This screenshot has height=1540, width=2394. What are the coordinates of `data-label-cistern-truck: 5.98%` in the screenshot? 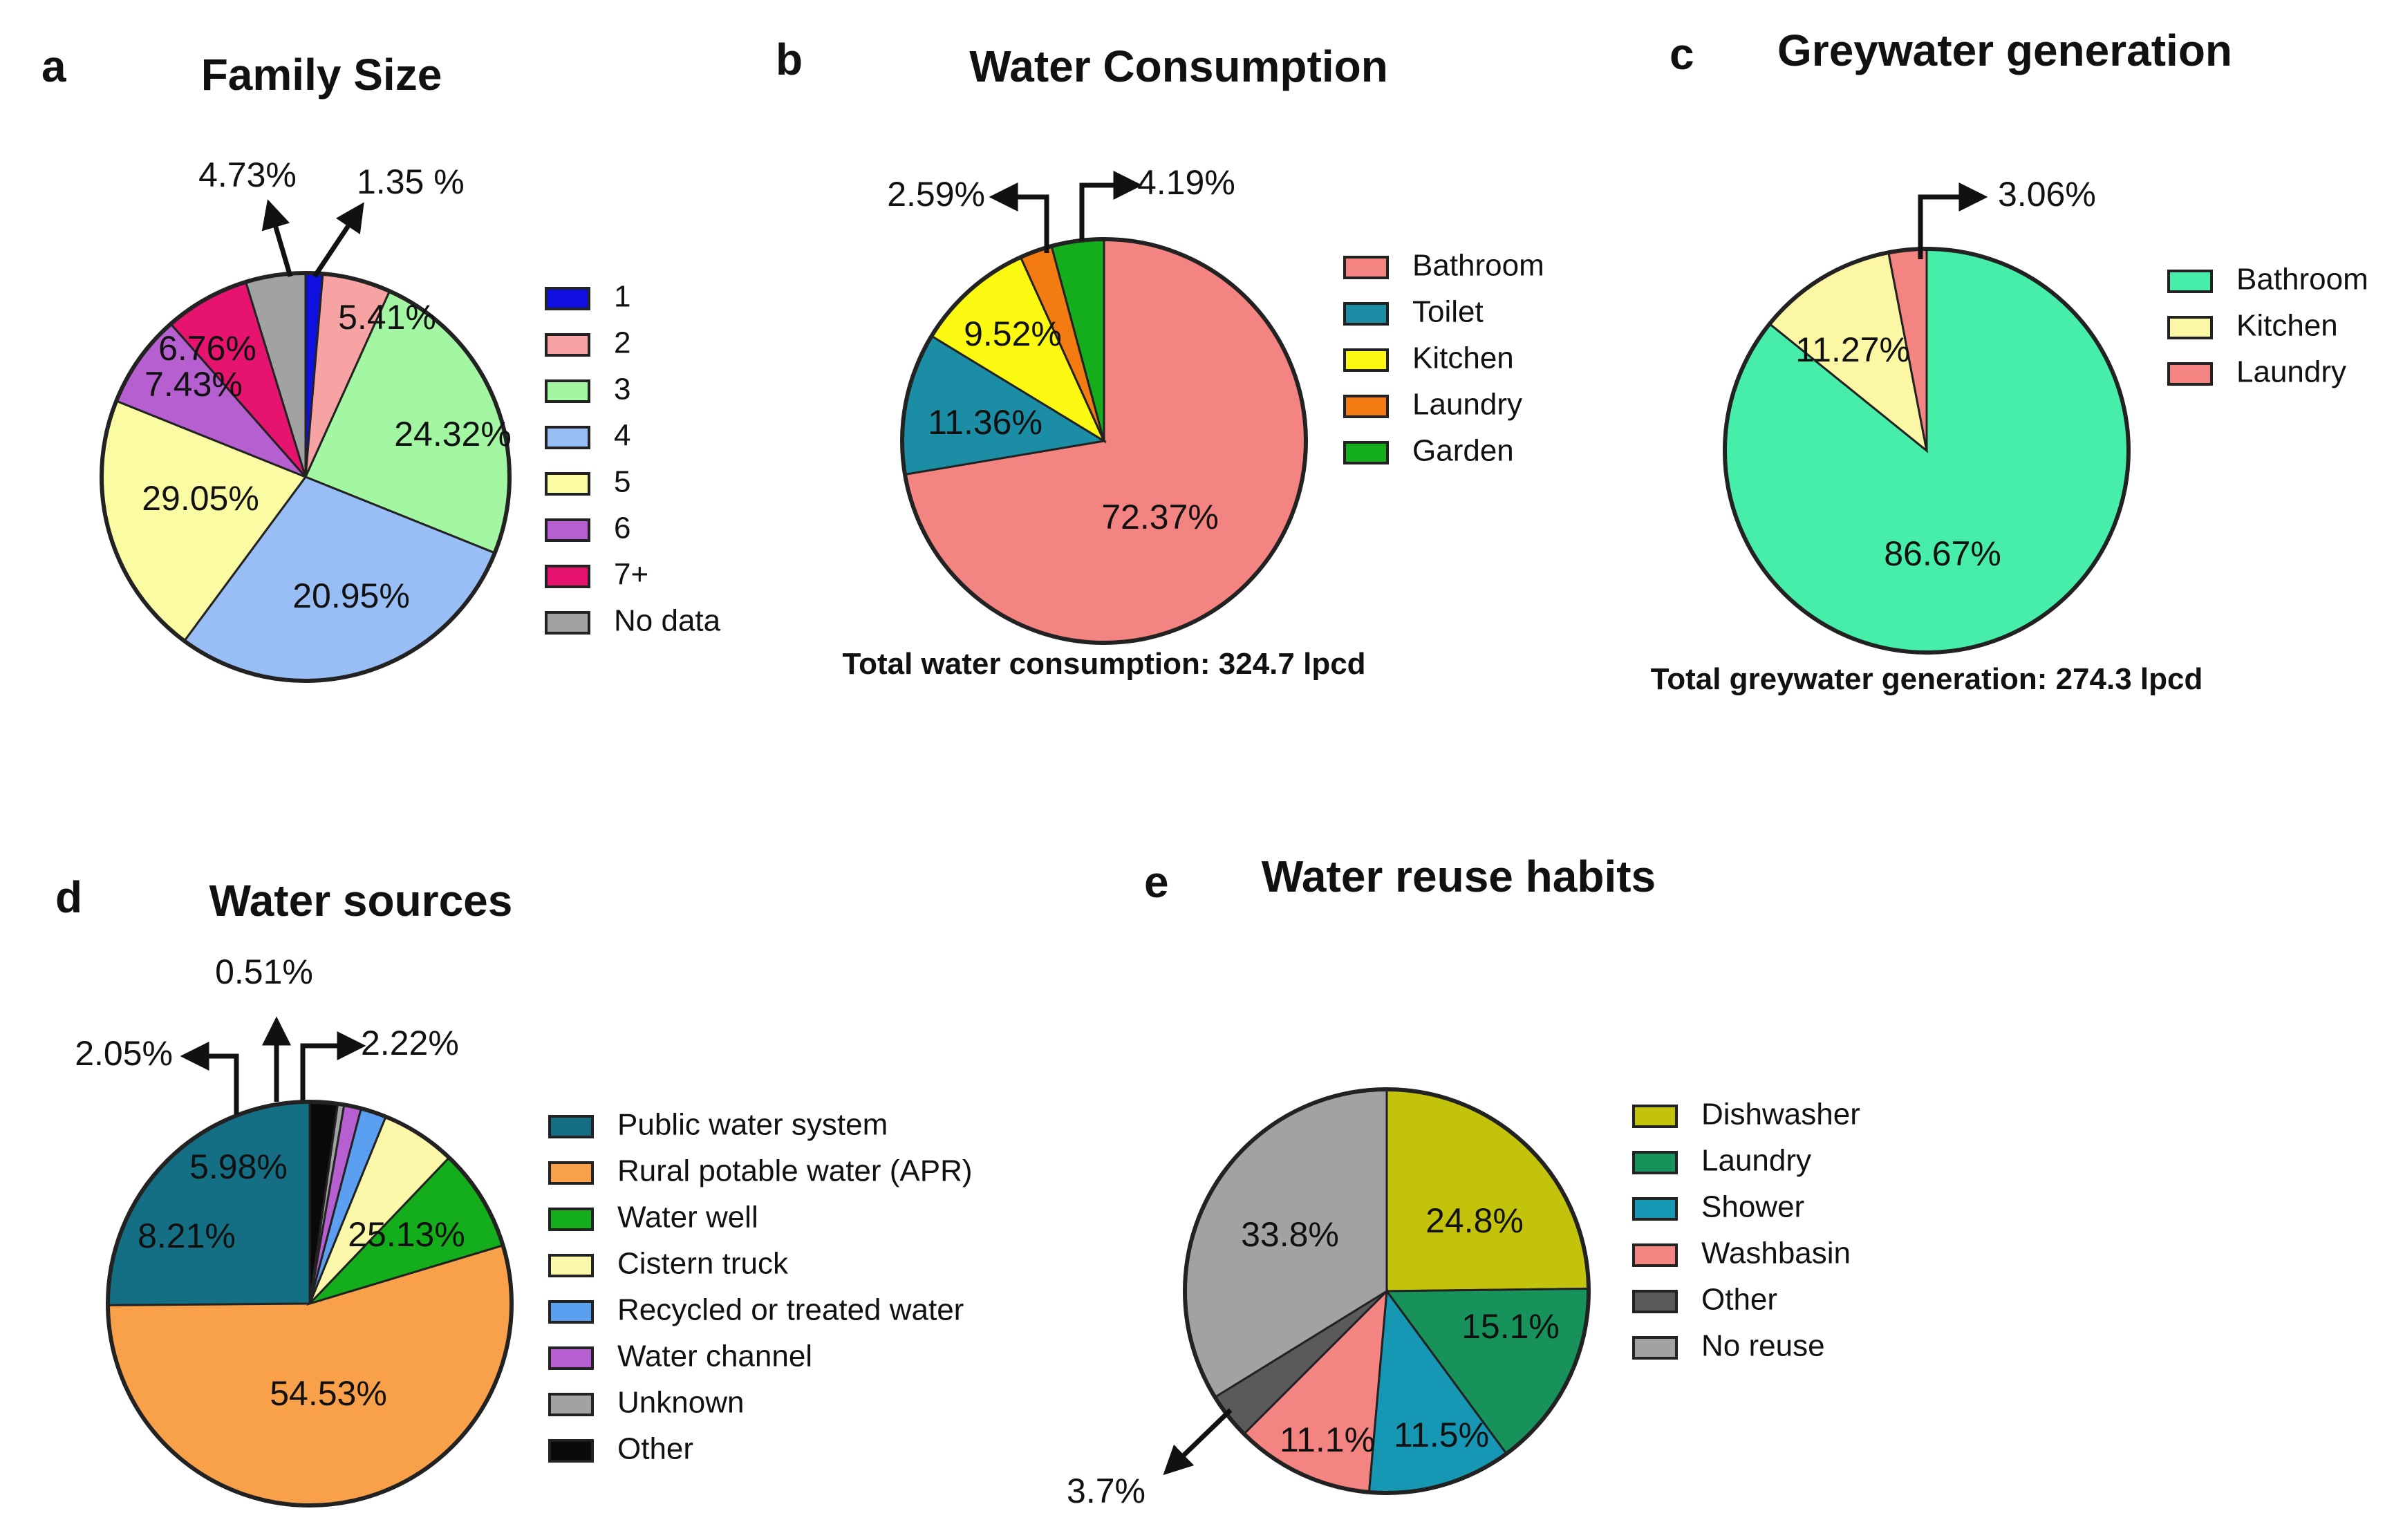 It's located at (238, 1166).